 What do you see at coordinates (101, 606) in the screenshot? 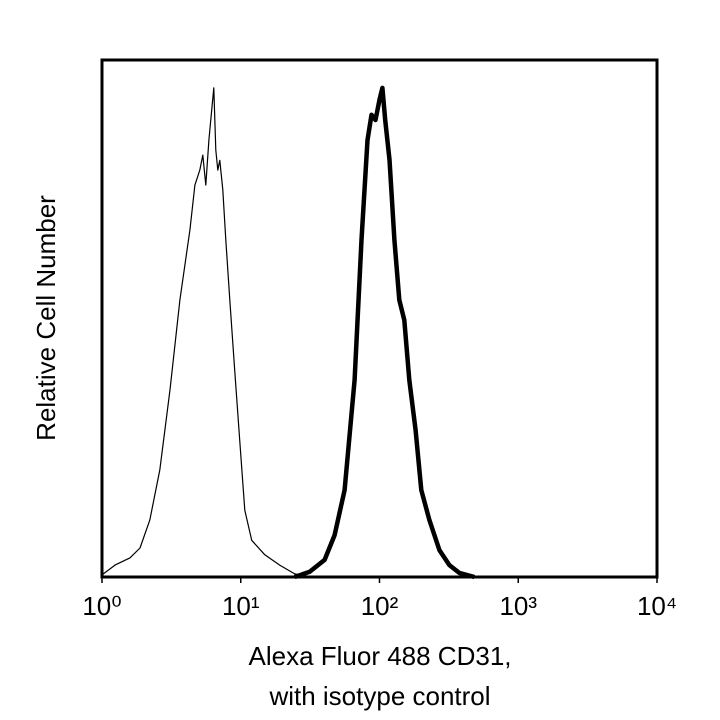
I see `x-tick-label: 10⁰` at bounding box center [101, 606].